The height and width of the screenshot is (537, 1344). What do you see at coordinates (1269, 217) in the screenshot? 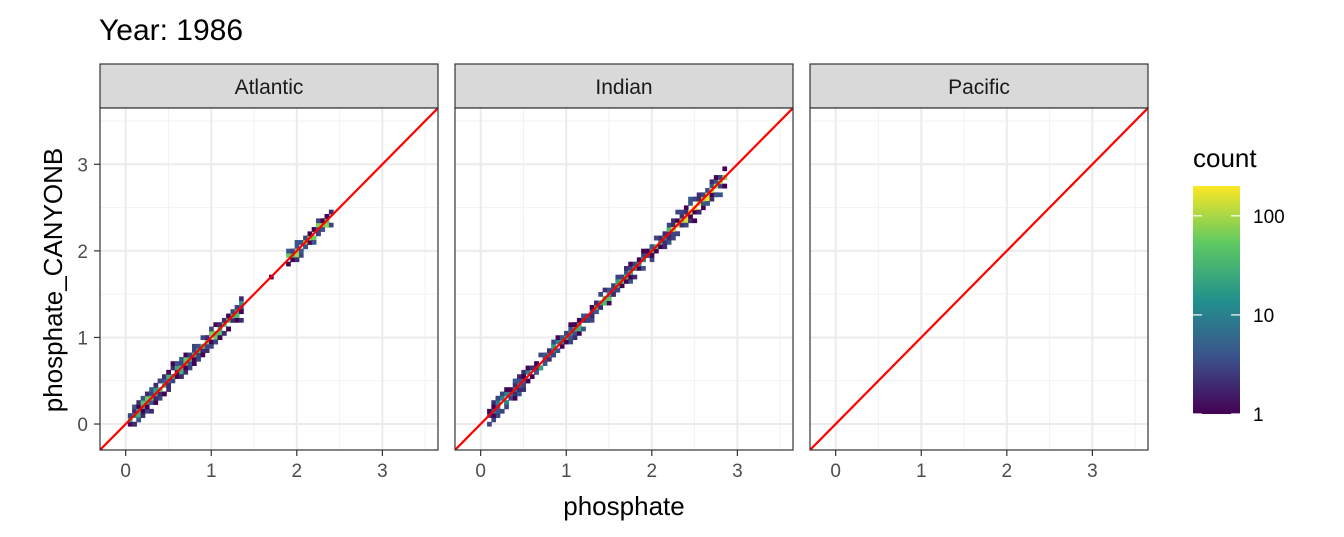
I see `legend-break-label: 100` at bounding box center [1269, 217].